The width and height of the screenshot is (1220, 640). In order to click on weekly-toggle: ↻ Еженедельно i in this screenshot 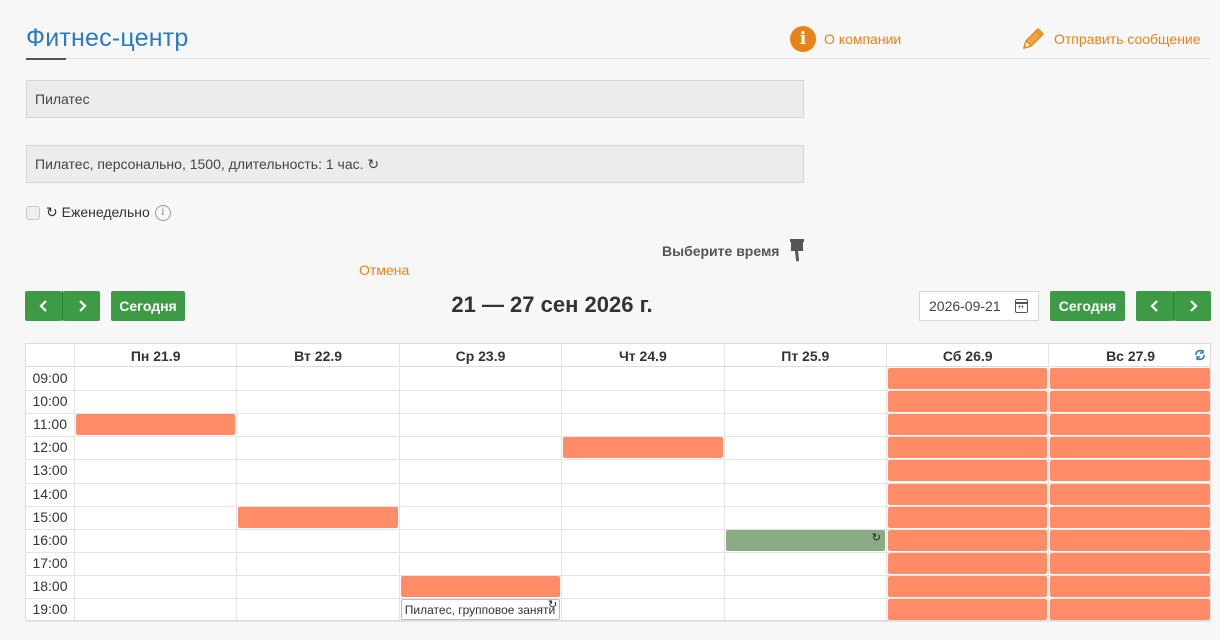, I will do `click(98, 212)`.